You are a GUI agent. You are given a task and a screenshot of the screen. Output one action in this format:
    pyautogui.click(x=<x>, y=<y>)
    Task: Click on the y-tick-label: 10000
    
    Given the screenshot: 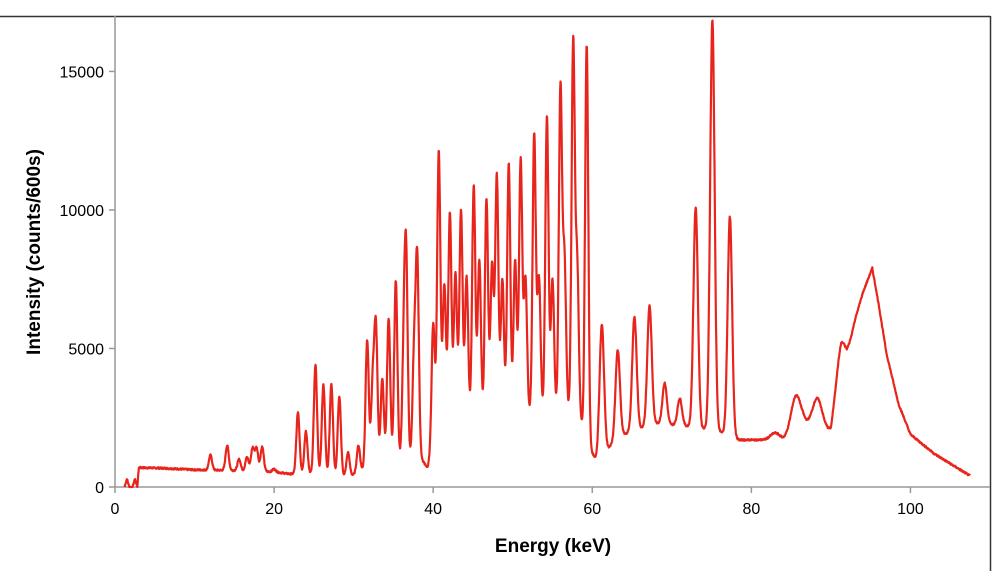 What is the action you would take?
    pyautogui.click(x=82, y=211)
    